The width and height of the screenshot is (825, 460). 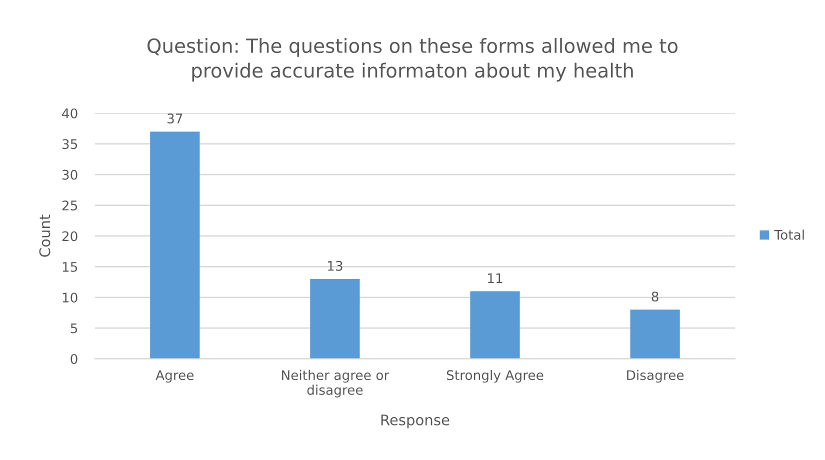 I want to click on y-tick-label: 30, so click(x=70, y=175).